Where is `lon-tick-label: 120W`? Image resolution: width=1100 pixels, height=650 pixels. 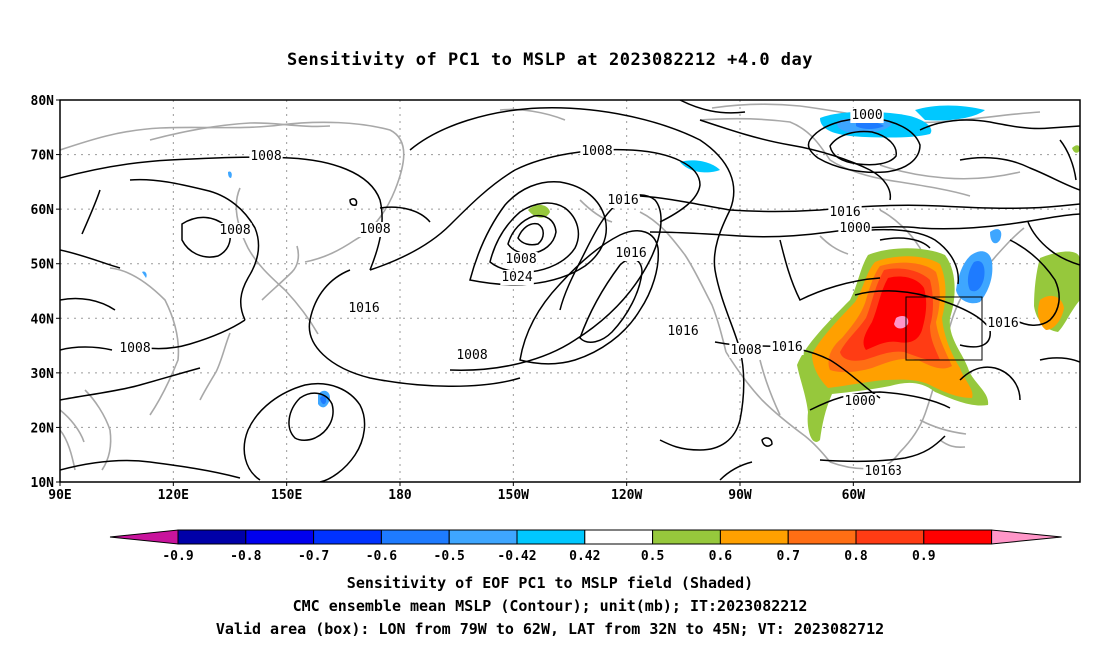 lon-tick-label: 120W is located at coordinates (626, 495).